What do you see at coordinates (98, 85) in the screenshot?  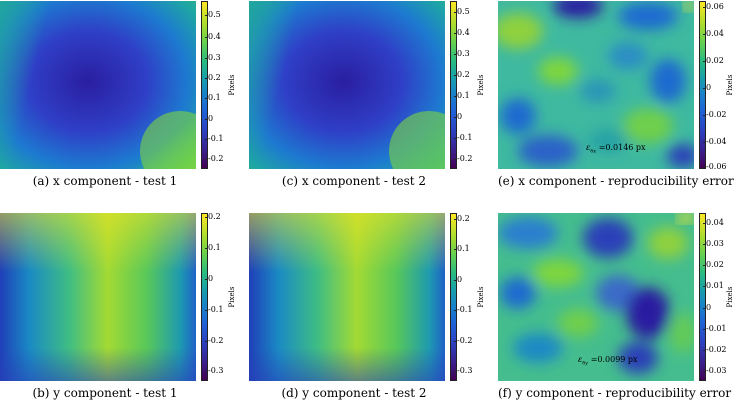 I see `heatmap-x-test1` at bounding box center [98, 85].